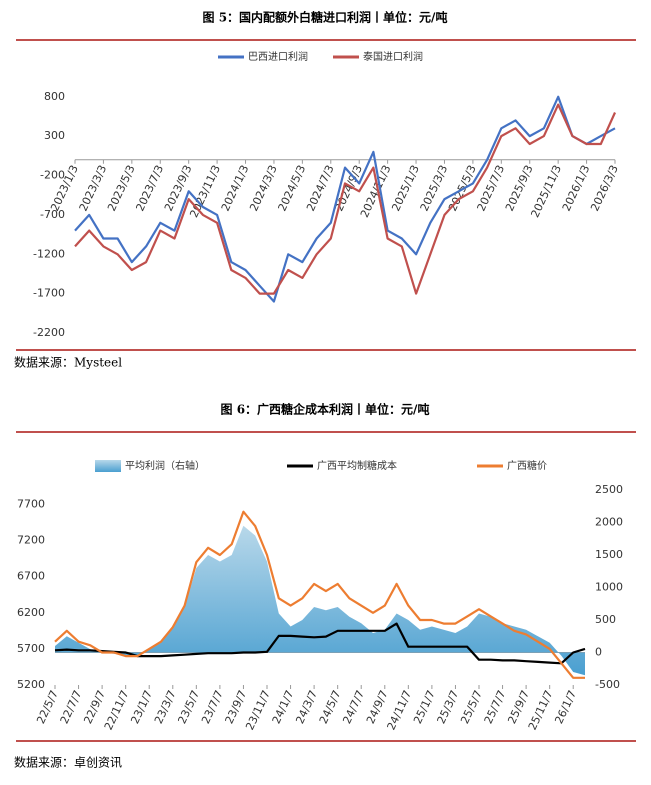 The width and height of the screenshot is (651, 785). What do you see at coordinates (108, 466) in the screenshot?
I see `legend-swatch` at bounding box center [108, 466].